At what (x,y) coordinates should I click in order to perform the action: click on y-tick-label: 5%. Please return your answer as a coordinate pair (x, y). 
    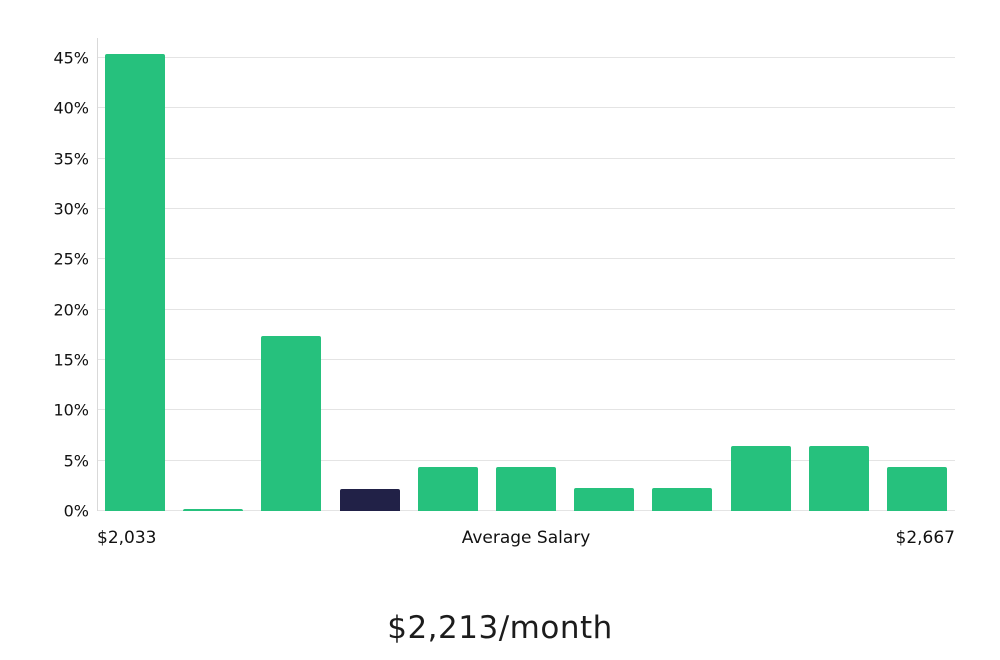
    Looking at the image, I should click on (76, 461).